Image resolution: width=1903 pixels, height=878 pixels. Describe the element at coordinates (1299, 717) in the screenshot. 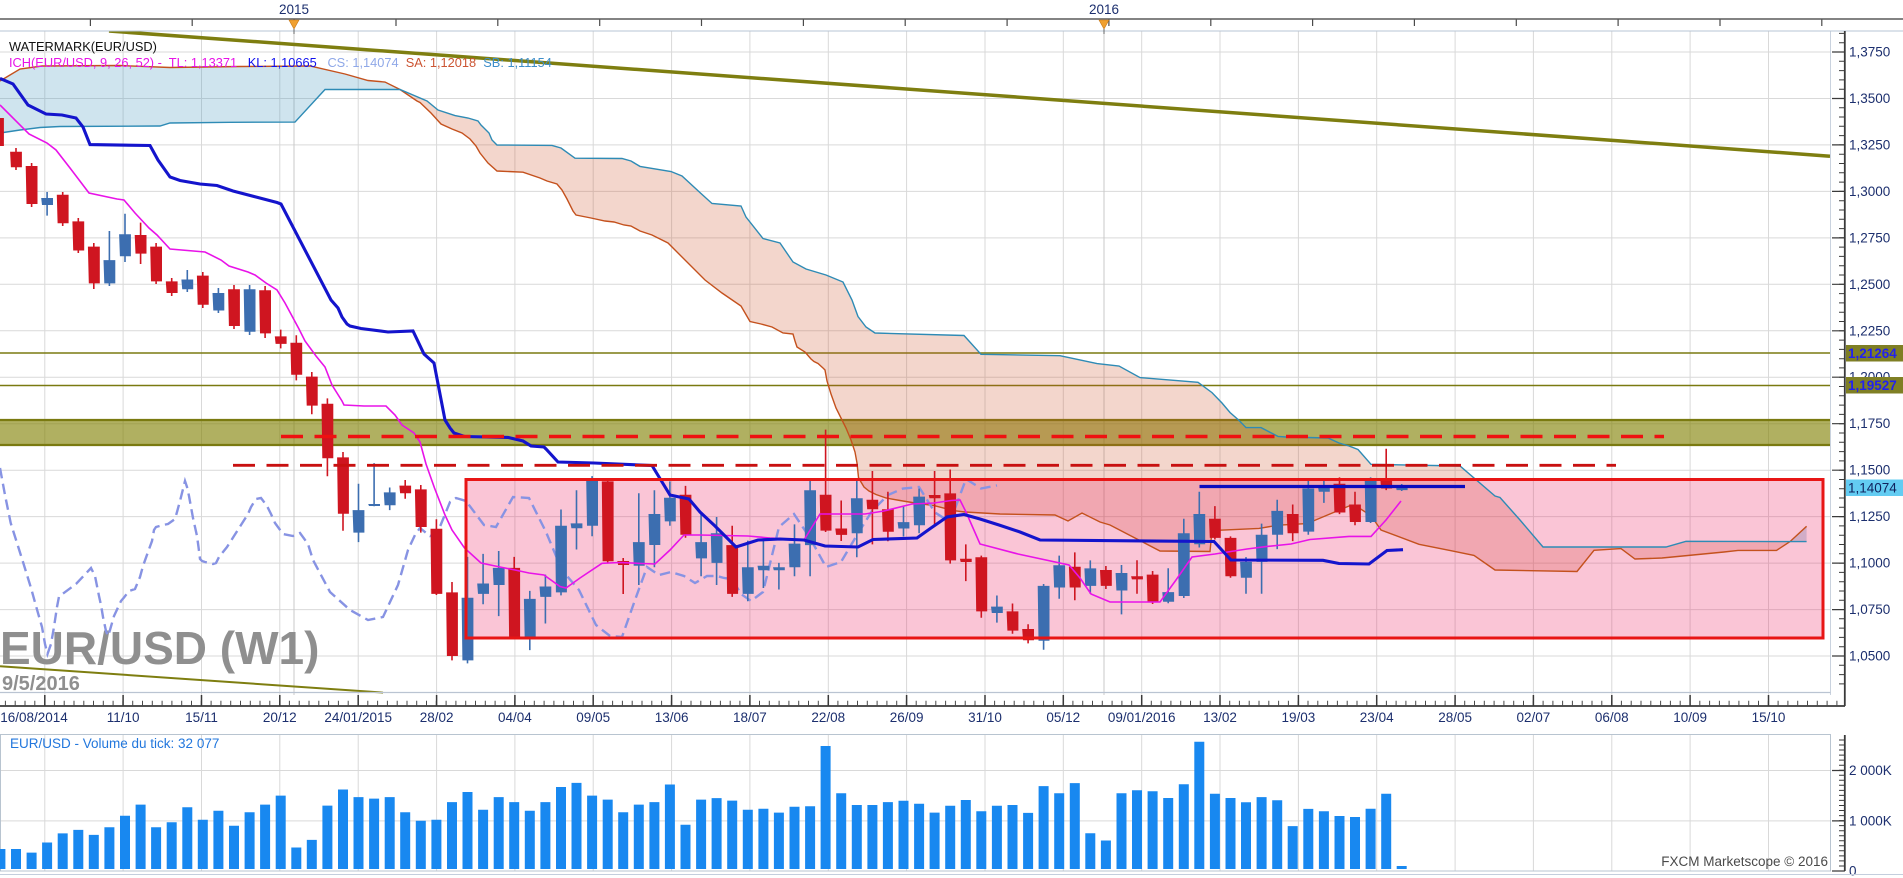

I see `svg-text: 19/03` at that location.